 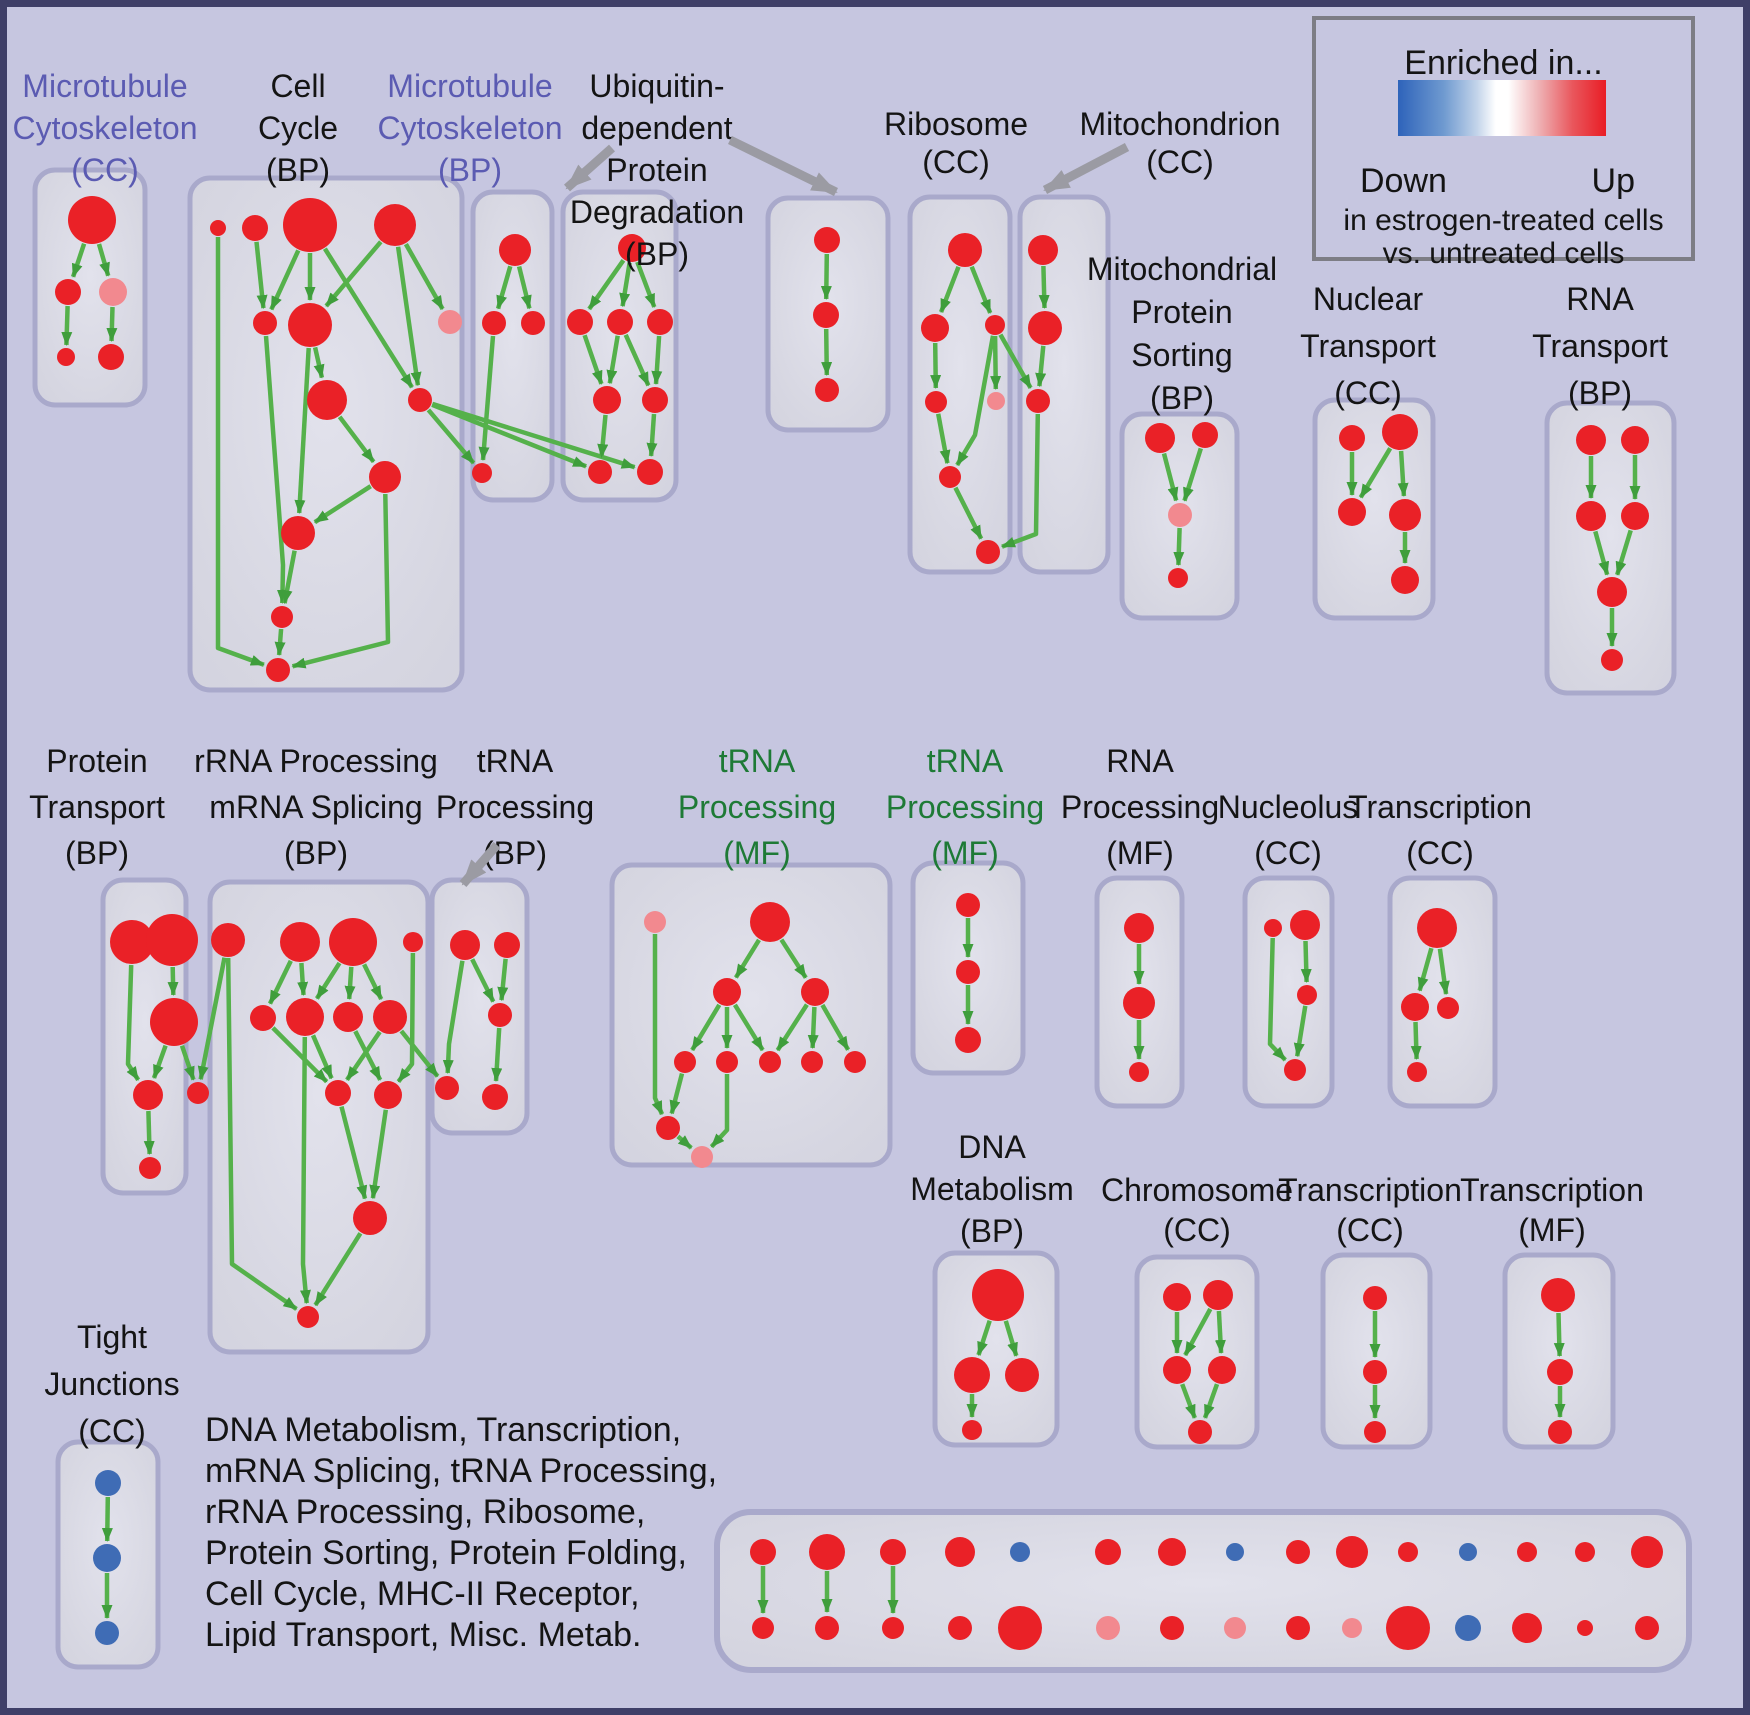 I want to click on edge-cc3-cc5, so click(x=285, y=280).